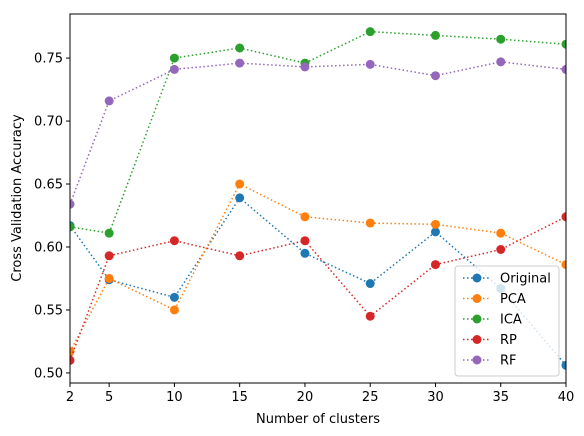  Describe the element at coordinates (48, 185) in the screenshot. I see `y-tick-label: 0.65` at that location.